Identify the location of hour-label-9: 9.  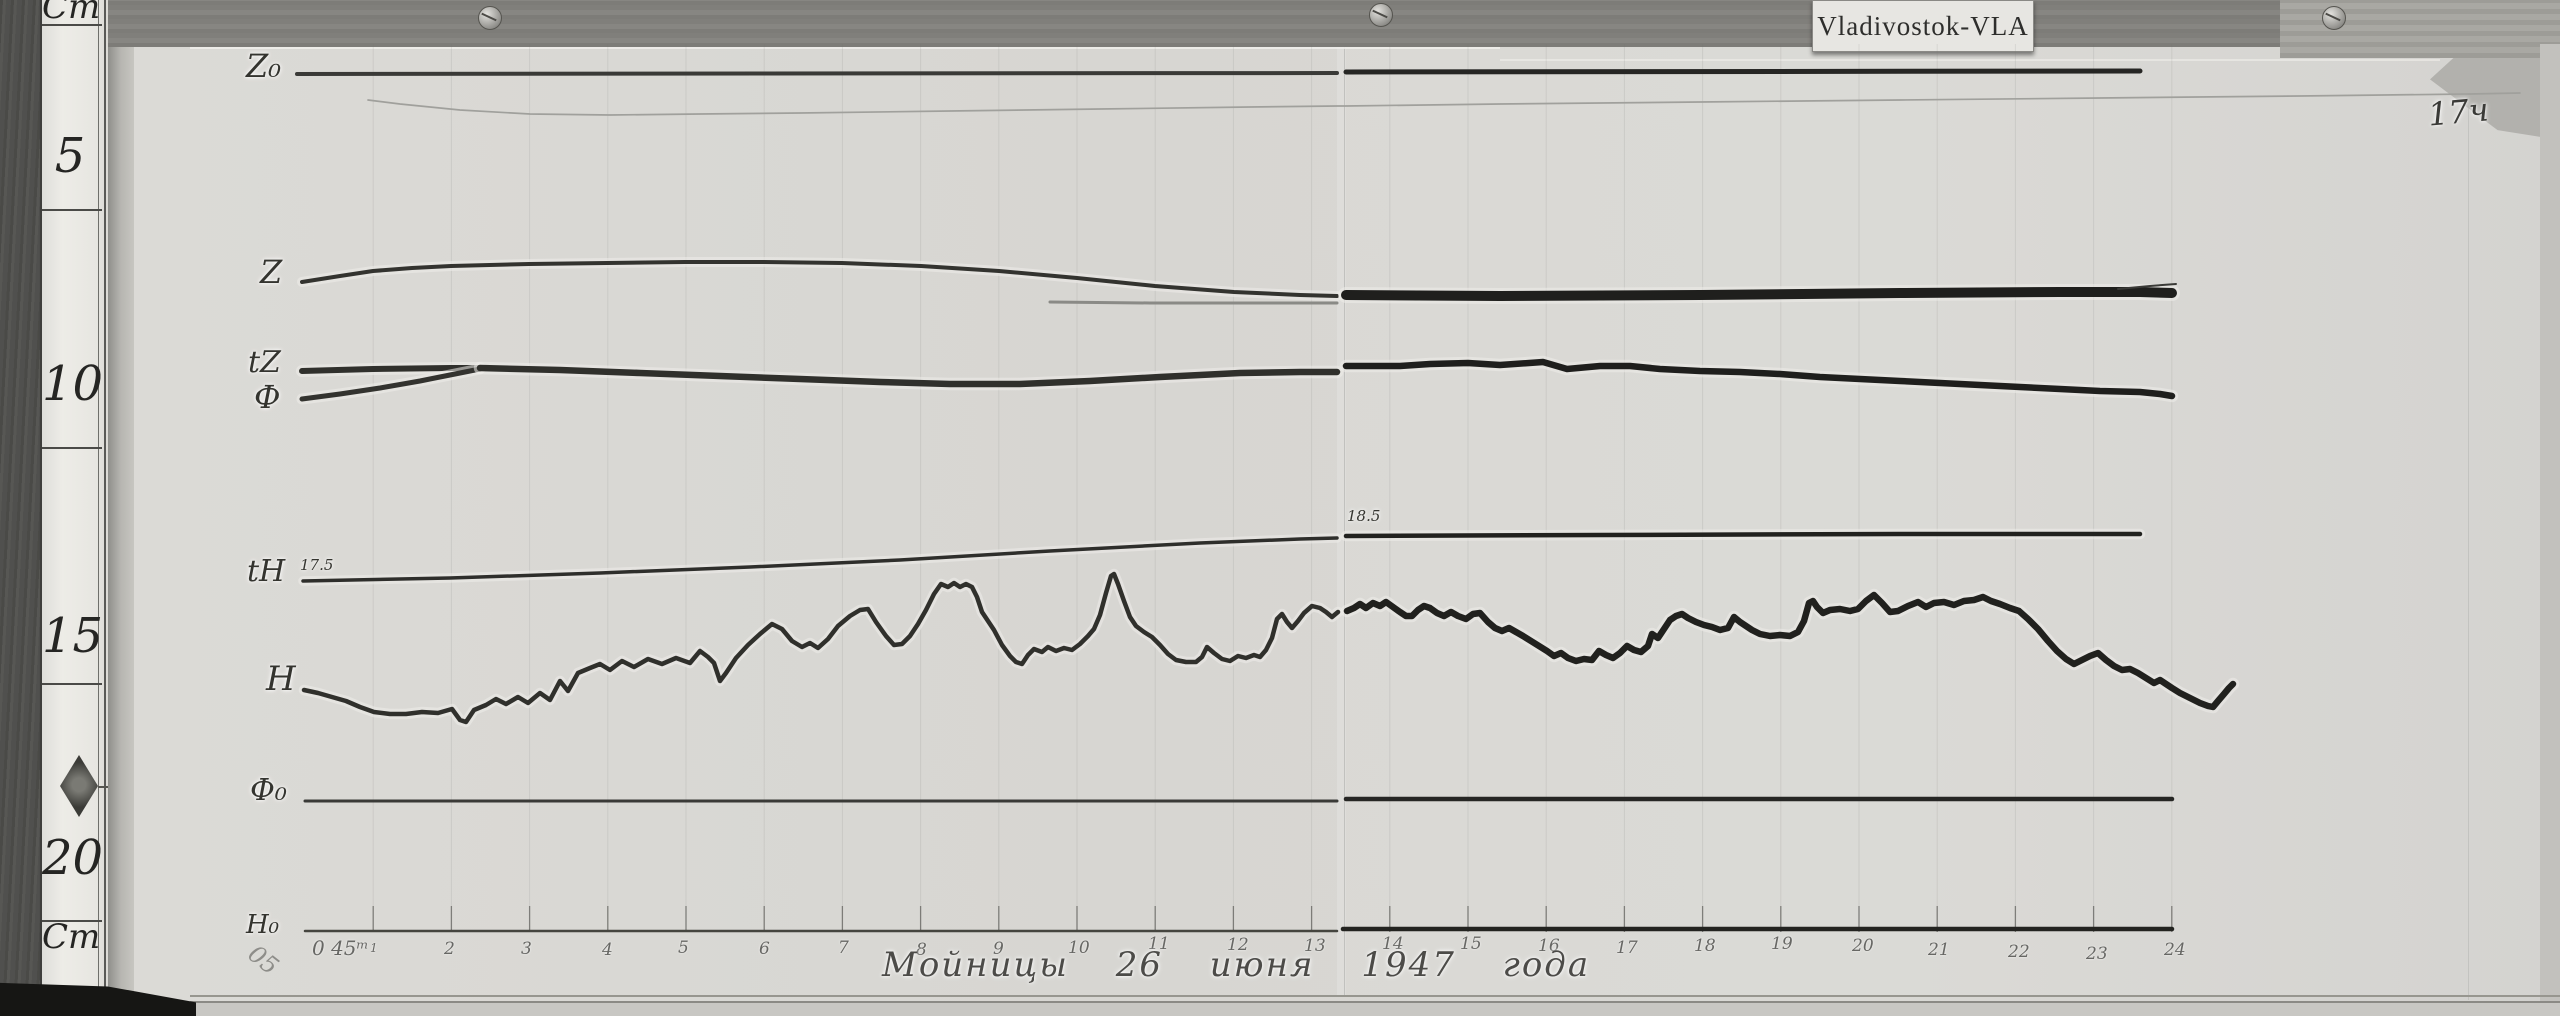
(998, 949).